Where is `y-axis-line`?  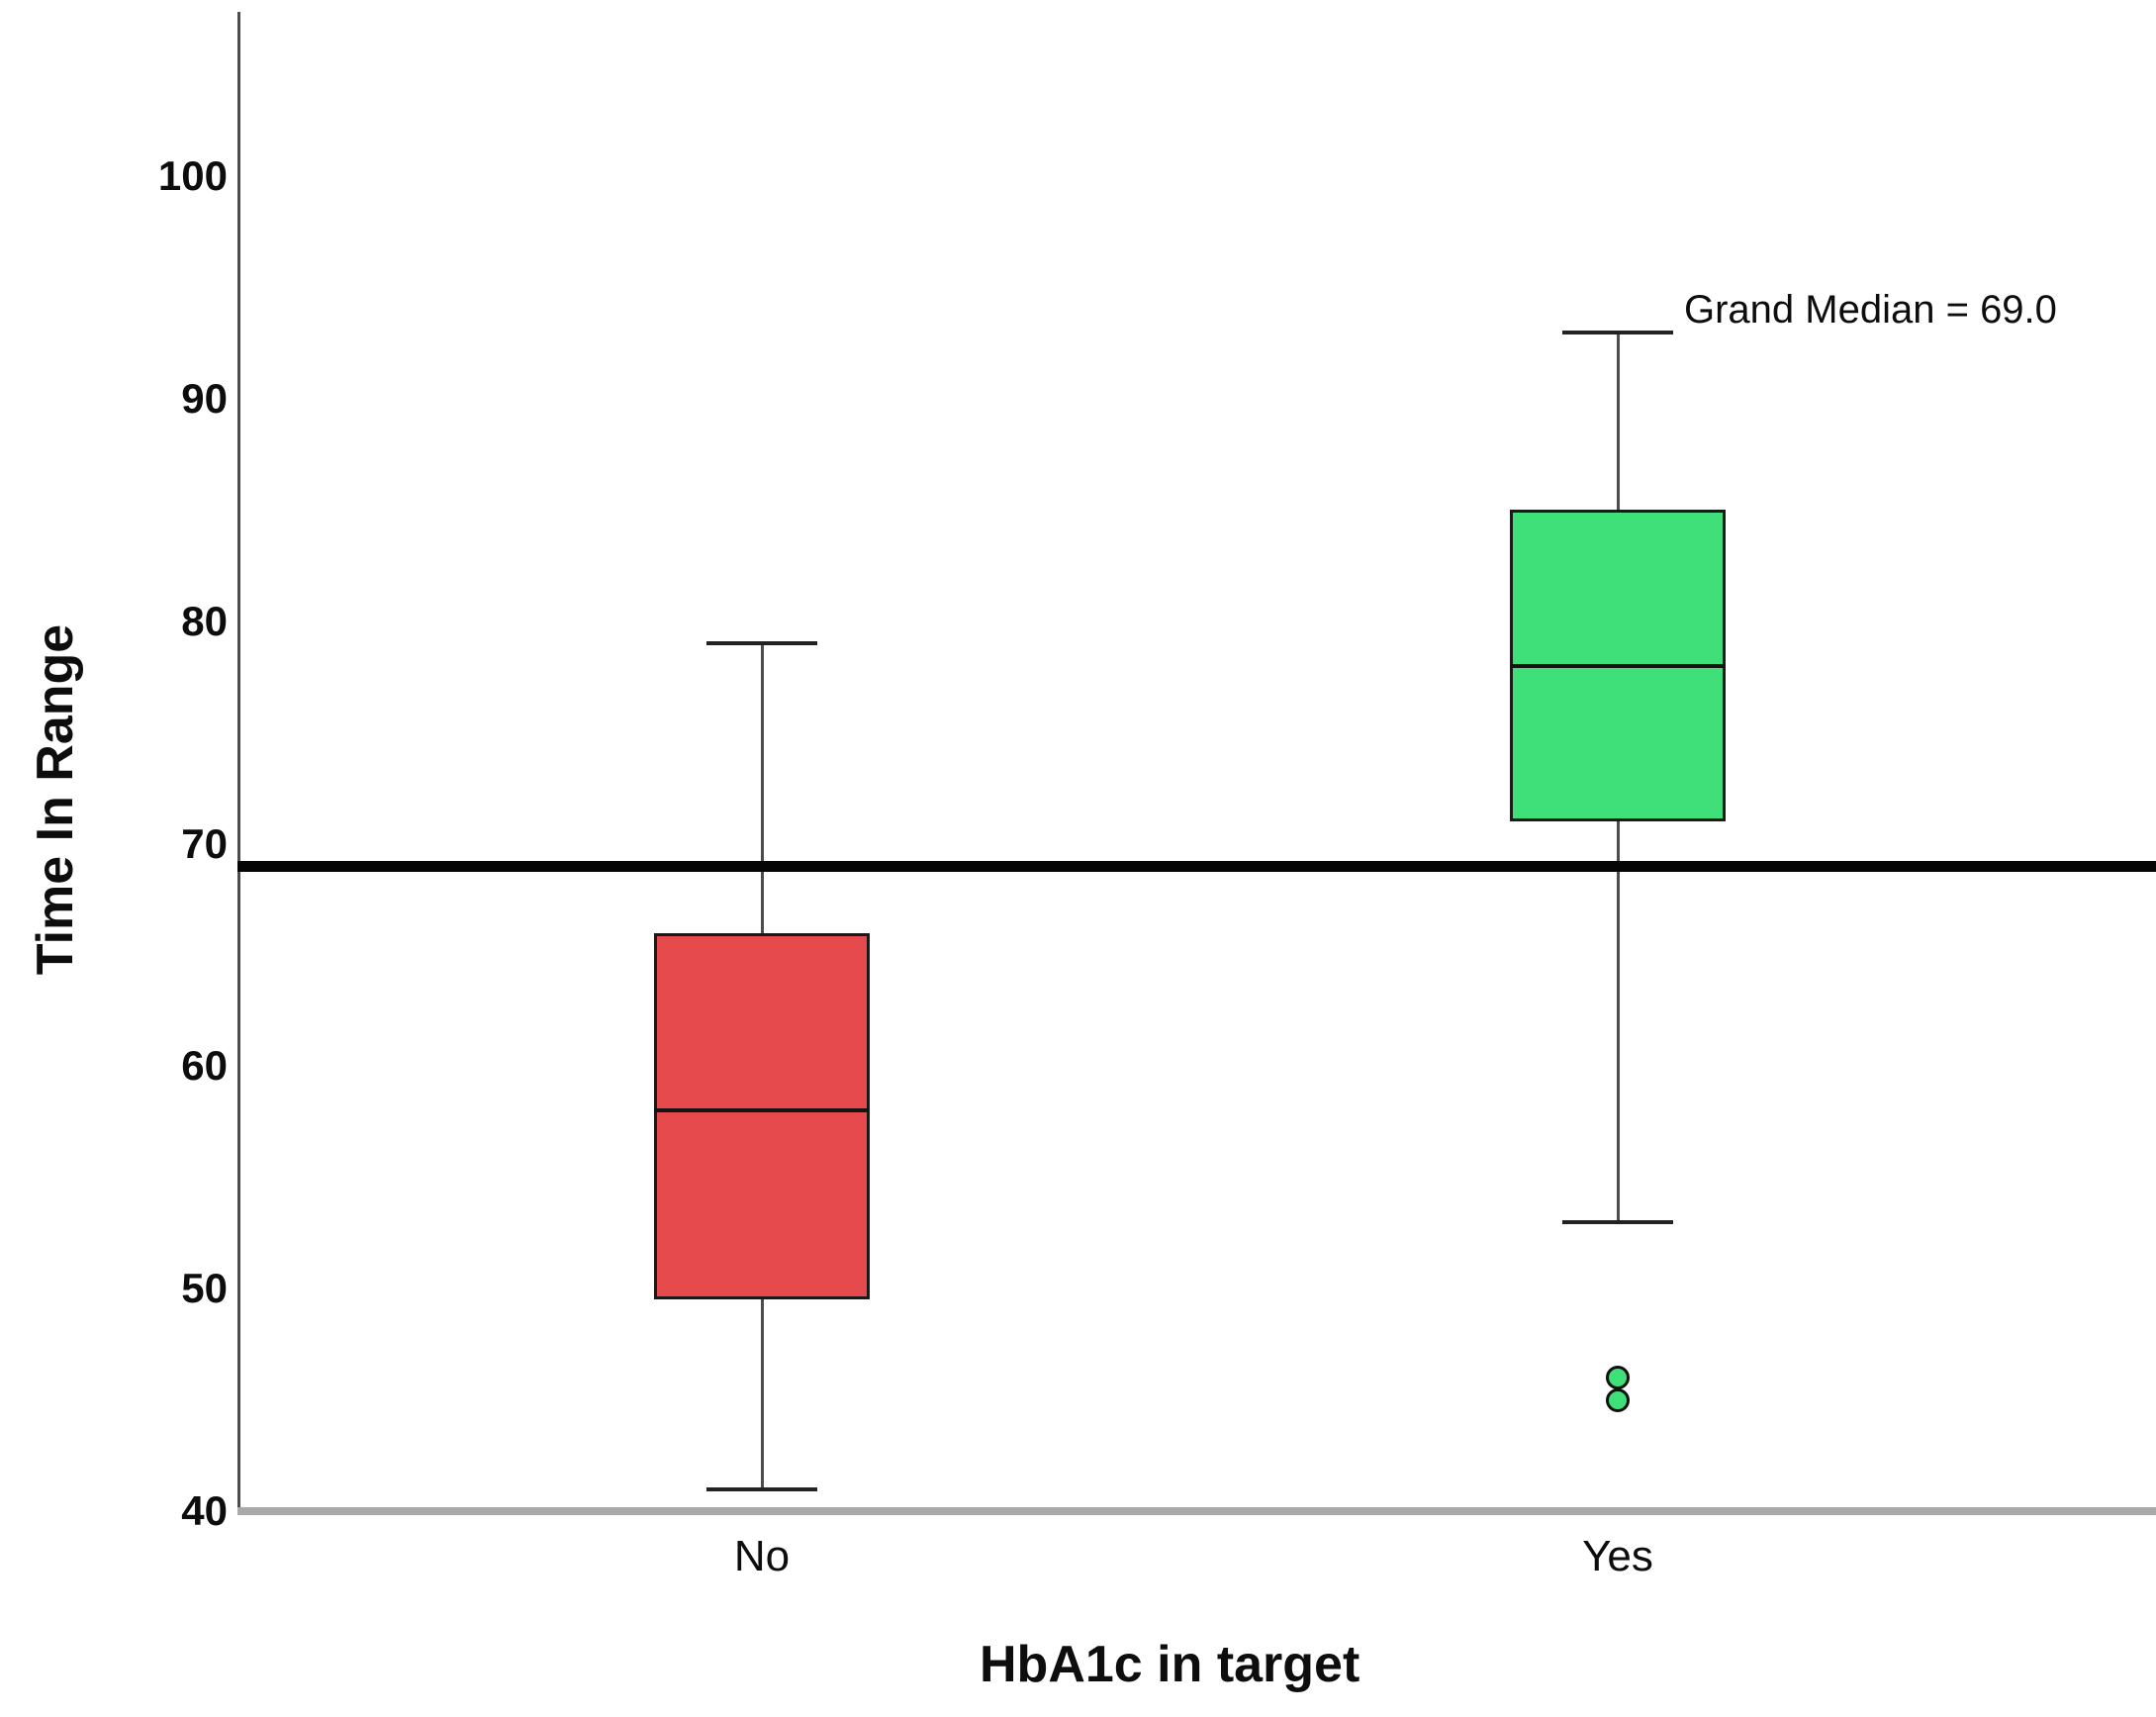
y-axis-line is located at coordinates (238, 762).